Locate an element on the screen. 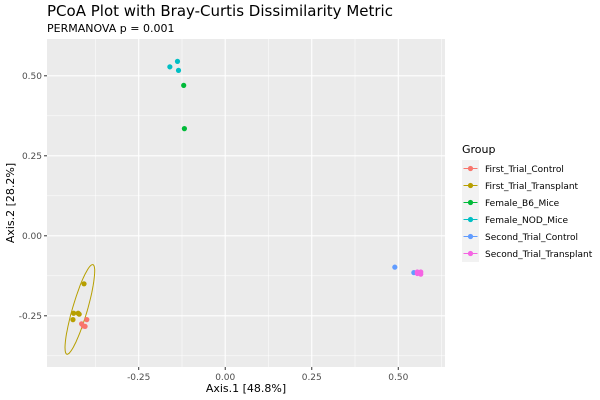 The height and width of the screenshot is (400, 600). legend-item: First_Trial_Control is located at coordinates (513, 168).